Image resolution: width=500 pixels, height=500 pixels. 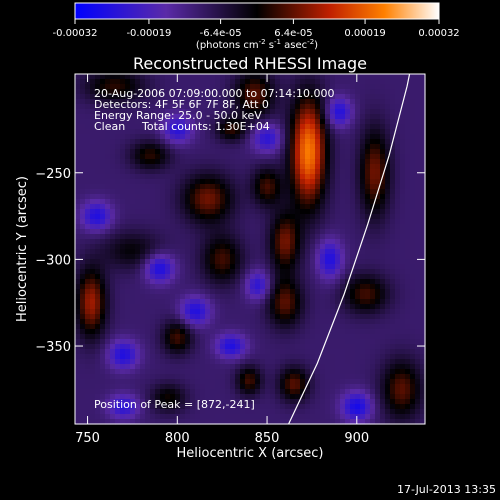 I want to click on colorbar-tick-label: 6.4e-05, so click(x=293, y=33).